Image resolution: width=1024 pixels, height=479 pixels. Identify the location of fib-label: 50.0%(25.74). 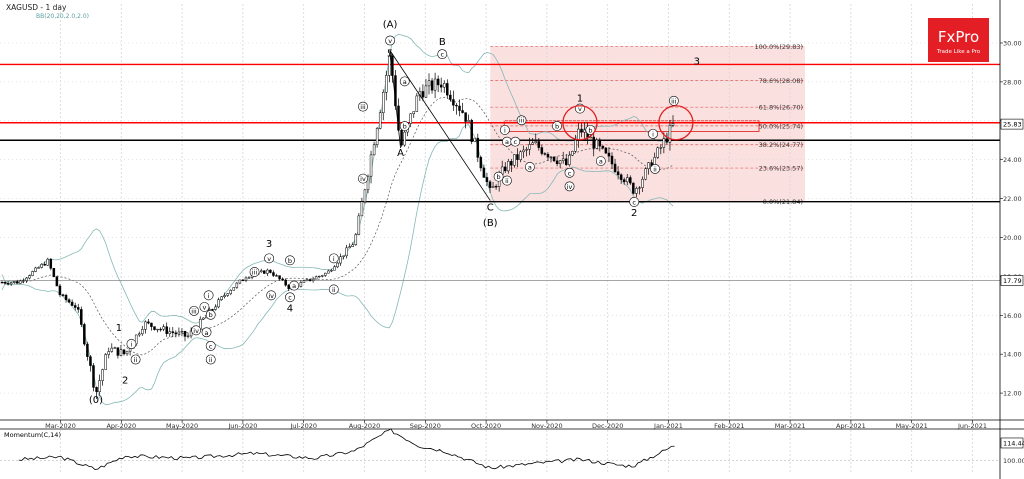
(781, 126).